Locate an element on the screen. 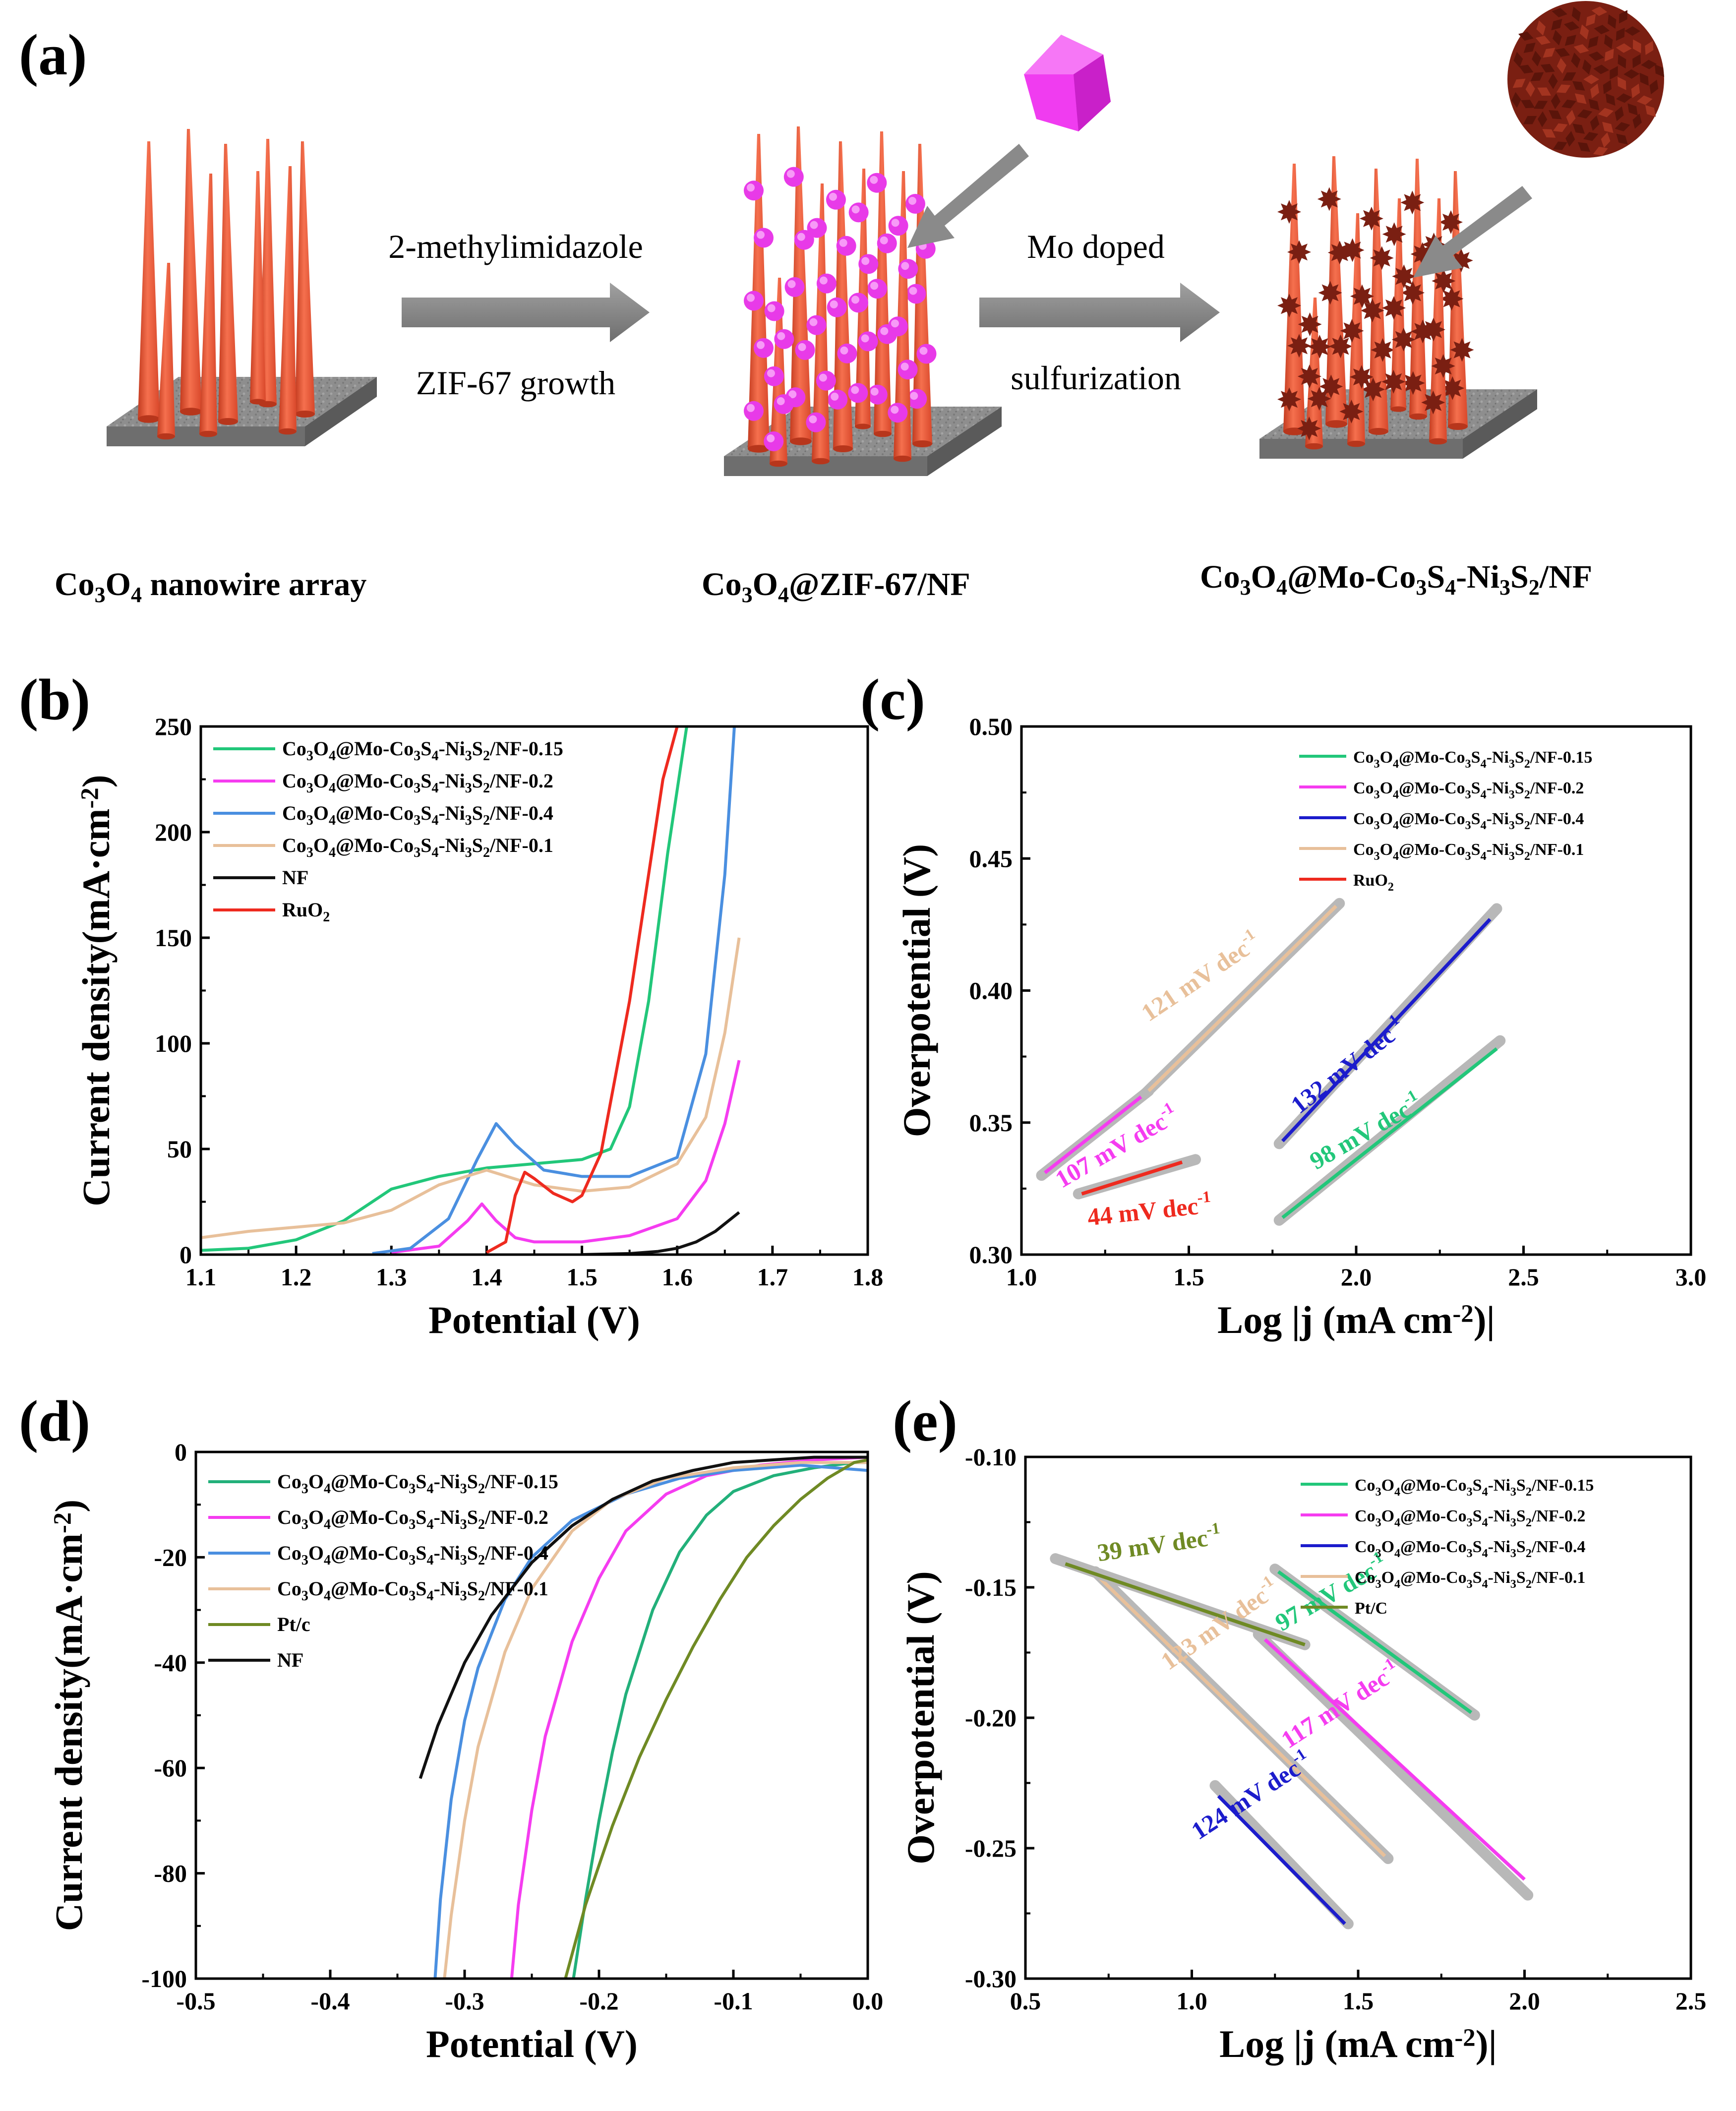  arrow2-bottom-label: sulfurization is located at coordinates (1096, 378).